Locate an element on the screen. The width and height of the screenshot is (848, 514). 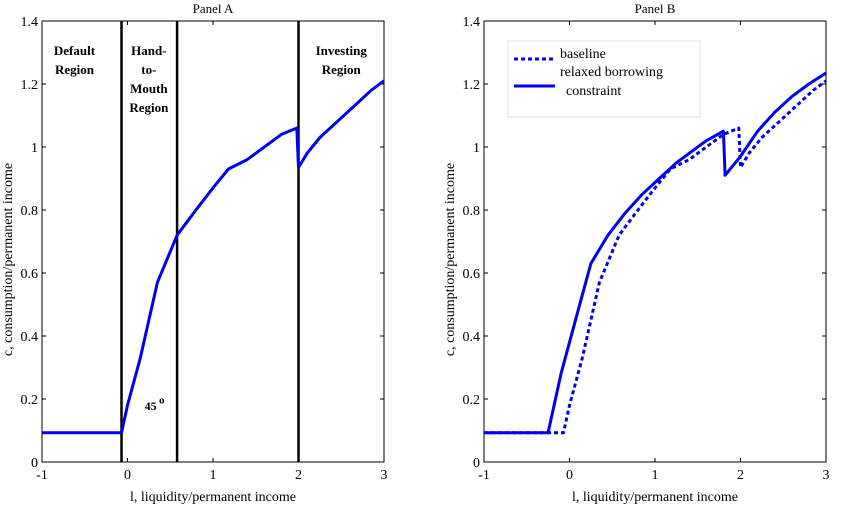
region-label: Hand- is located at coordinates (148, 50).